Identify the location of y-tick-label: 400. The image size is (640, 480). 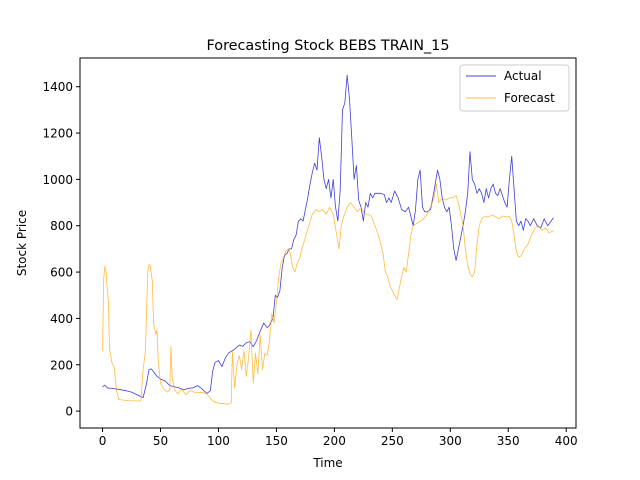
(61, 319).